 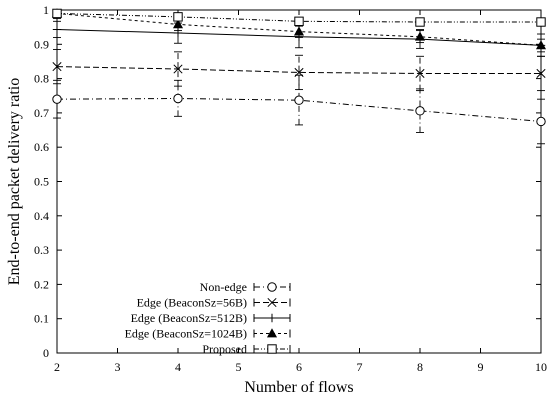 I want to click on legend-entry: Edge (BeaconSz=1024B), so click(x=208, y=334).